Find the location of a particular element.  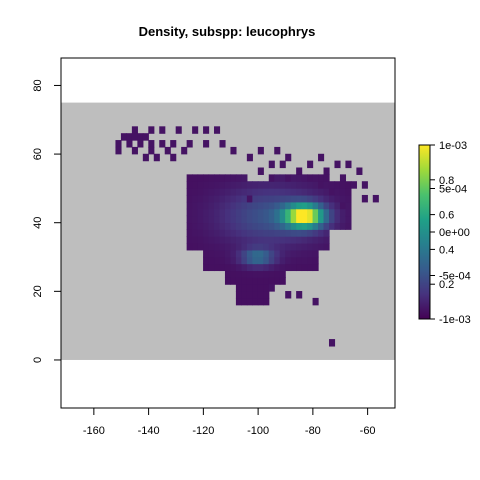

colorbar-ticks: 1e-03 0.85e-04 0.6 0e+00 0.4 -5e-040.2 -1e-03 is located at coordinates (450, 233).